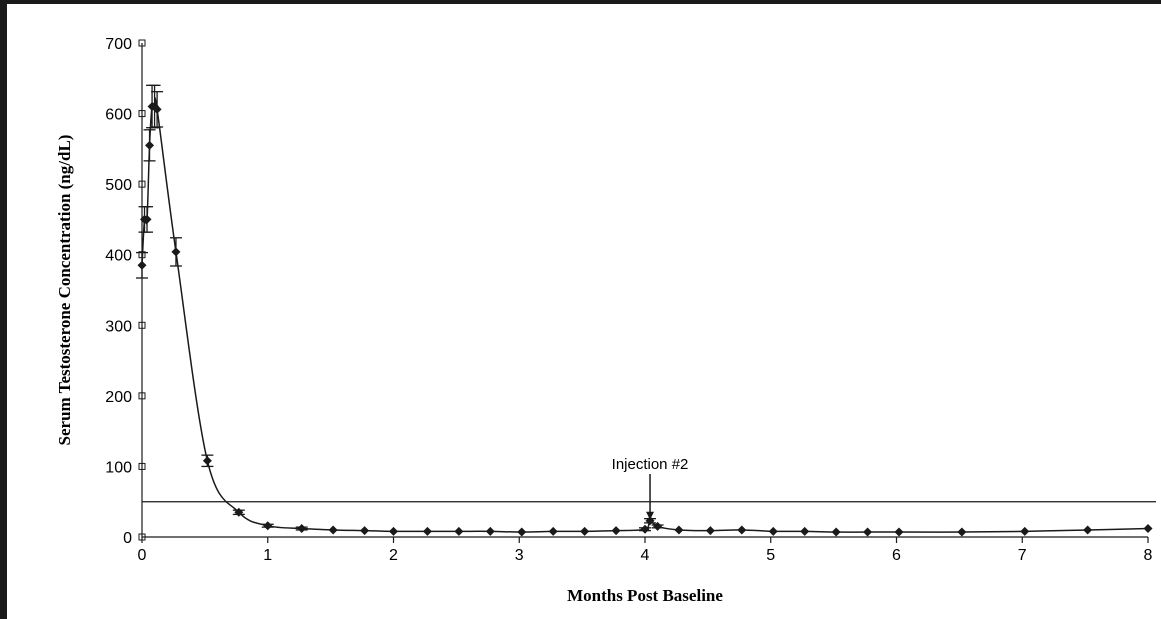 Image resolution: width=1161 pixels, height=619 pixels. Describe the element at coordinates (393, 555) in the screenshot. I see `x-tick-label: 2` at that location.